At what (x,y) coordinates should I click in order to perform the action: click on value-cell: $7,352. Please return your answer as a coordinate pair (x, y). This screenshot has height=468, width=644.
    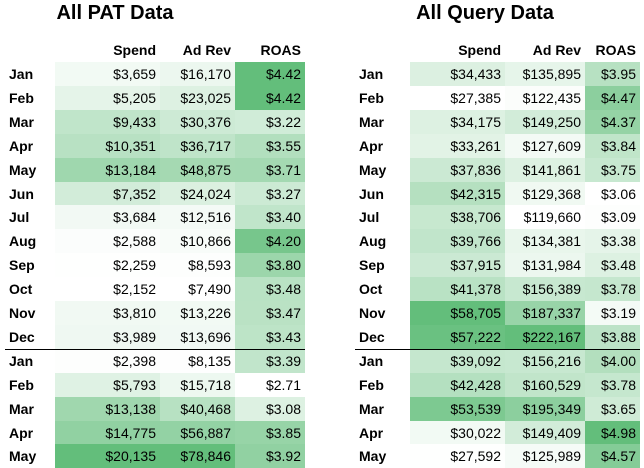
    Looking at the image, I should click on (107, 193).